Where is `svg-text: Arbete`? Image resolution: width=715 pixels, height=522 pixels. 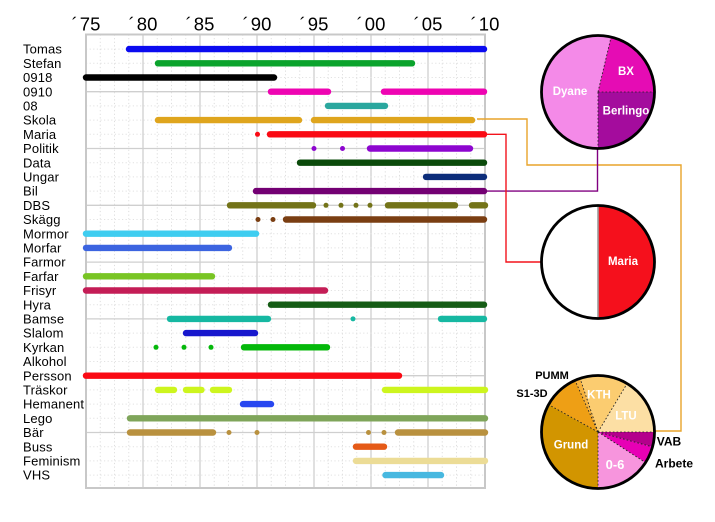 svg-text: Arbete is located at coordinates (674, 463).